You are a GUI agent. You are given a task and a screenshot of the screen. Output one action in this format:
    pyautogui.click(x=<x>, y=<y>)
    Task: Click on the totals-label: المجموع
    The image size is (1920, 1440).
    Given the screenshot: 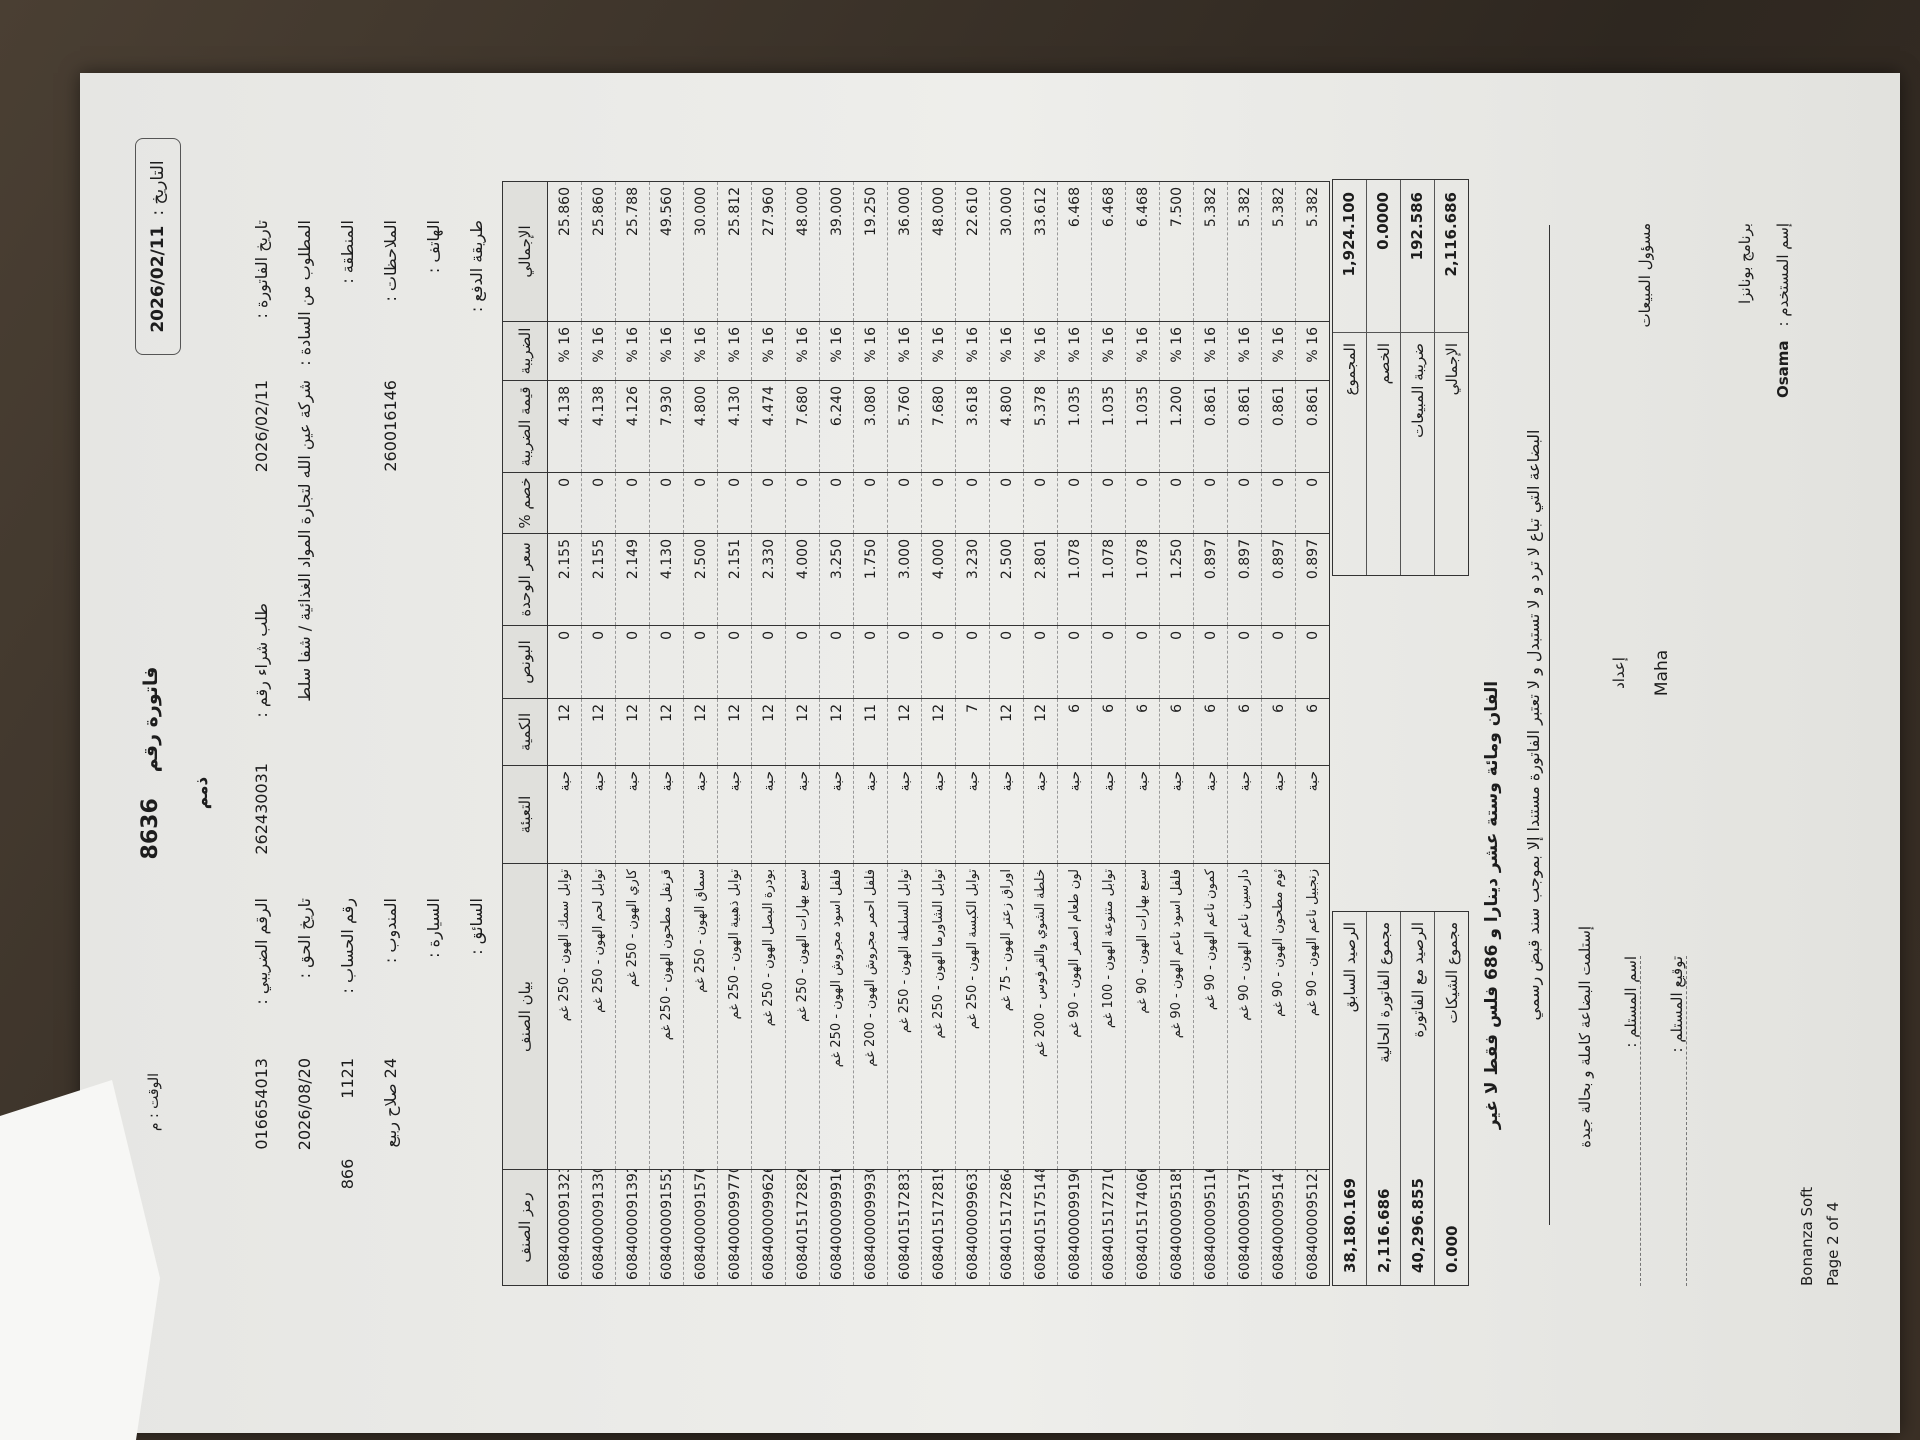 What is the action you would take?
    pyautogui.click(x=1349, y=369)
    